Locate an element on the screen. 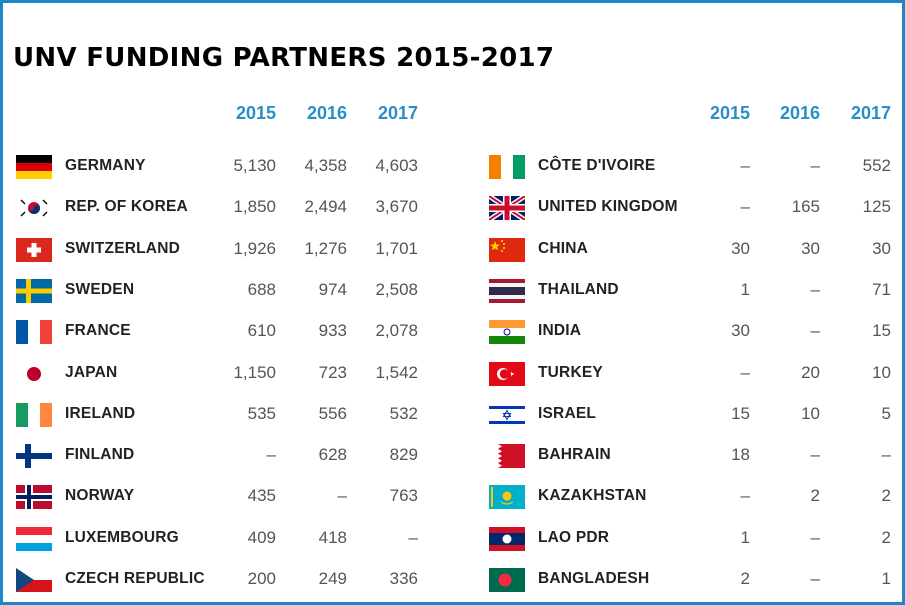  country-name: BANGLADESH is located at coordinates (594, 578).